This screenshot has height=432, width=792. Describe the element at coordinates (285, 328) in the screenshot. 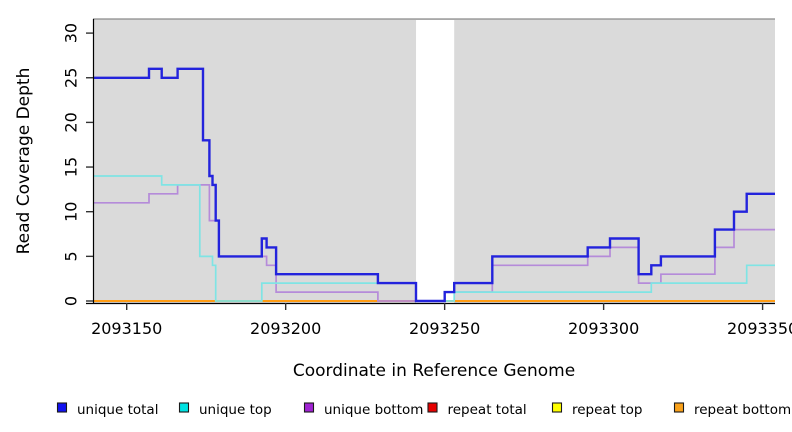

I see `x-tick-label: 2093200` at that location.